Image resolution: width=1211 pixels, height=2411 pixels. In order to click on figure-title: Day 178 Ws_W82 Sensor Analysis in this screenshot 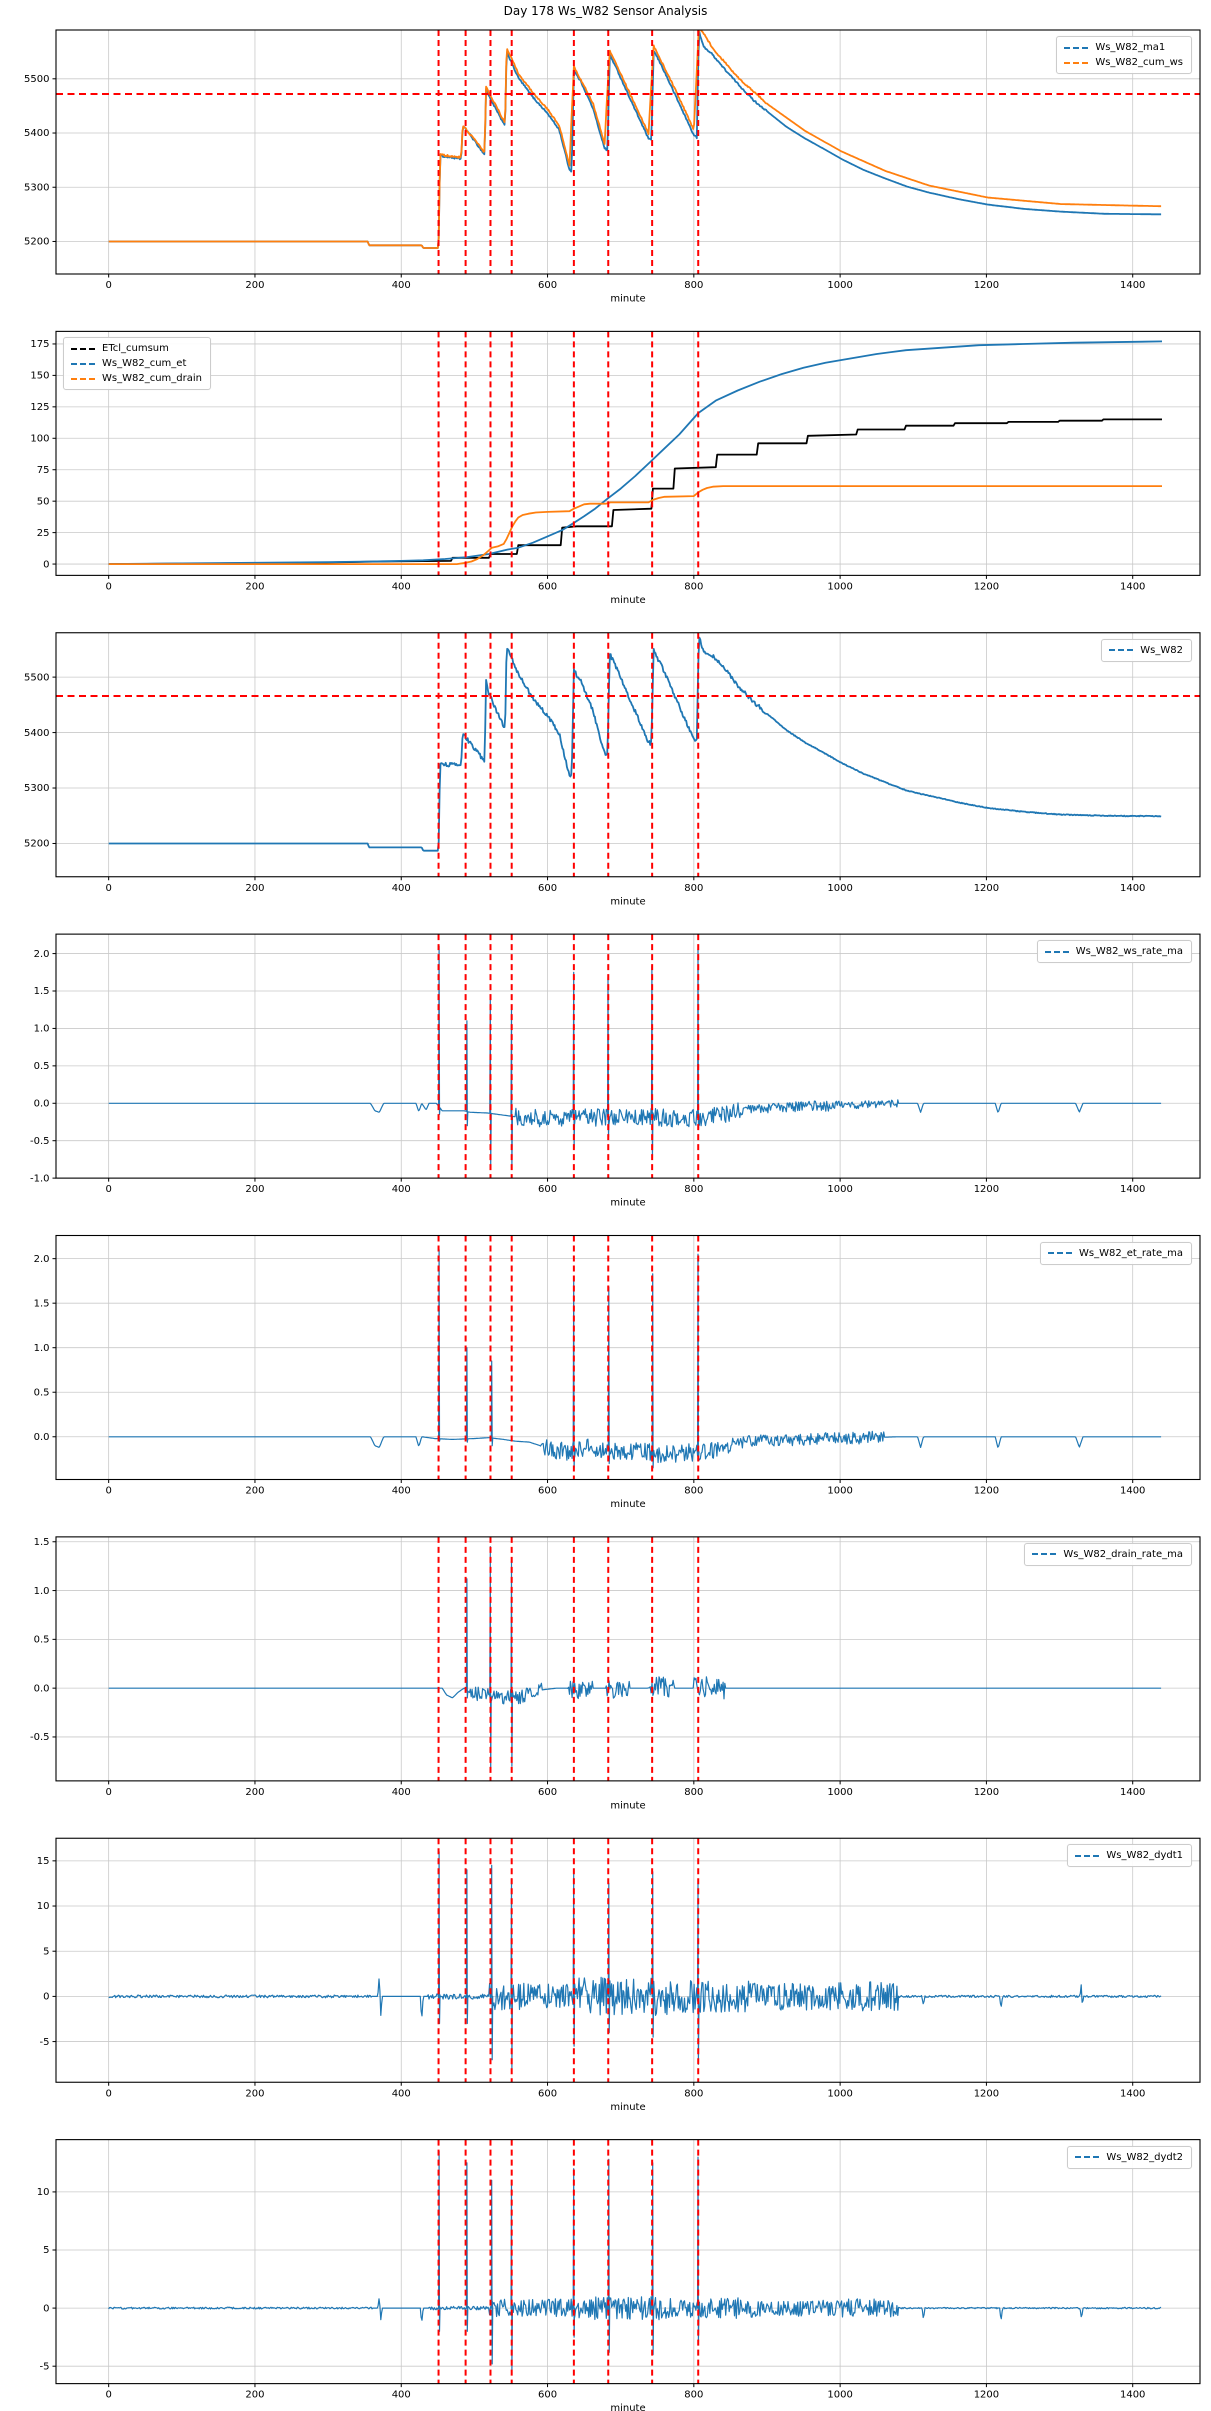, I will do `click(605, 11)`.